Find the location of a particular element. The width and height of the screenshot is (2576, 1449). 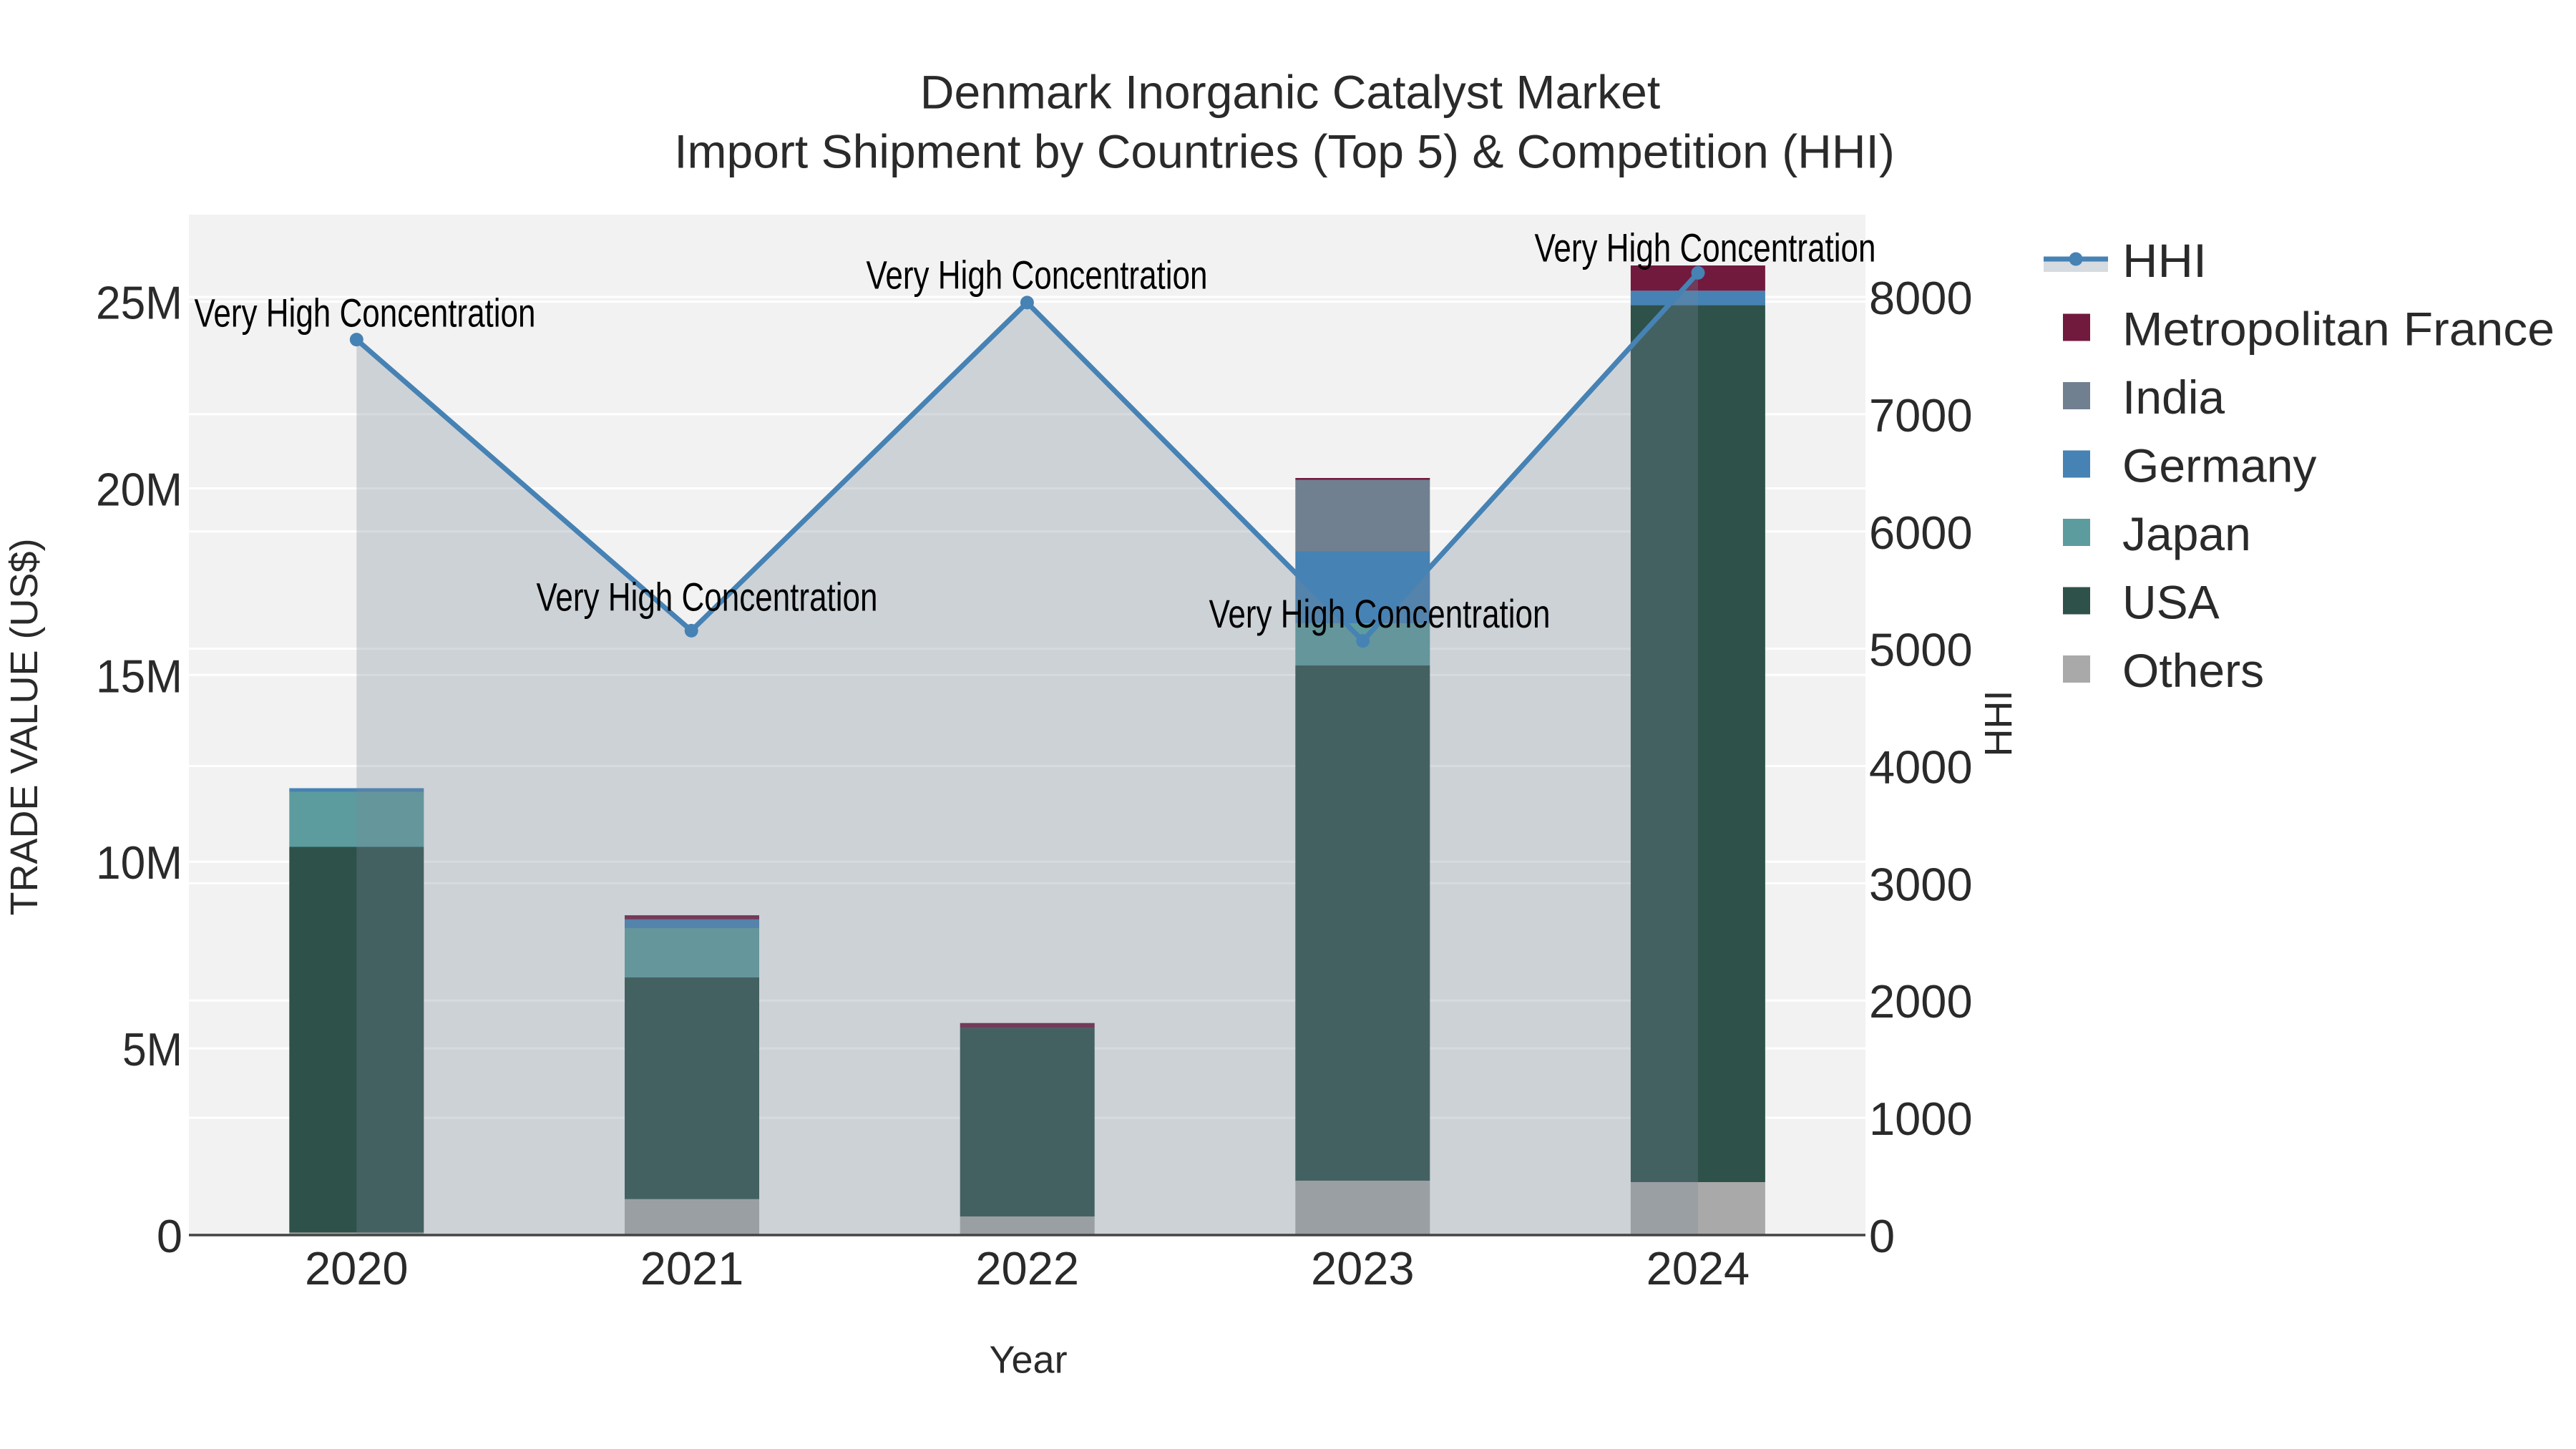

svg-text: 6000 is located at coordinates (1921, 533).